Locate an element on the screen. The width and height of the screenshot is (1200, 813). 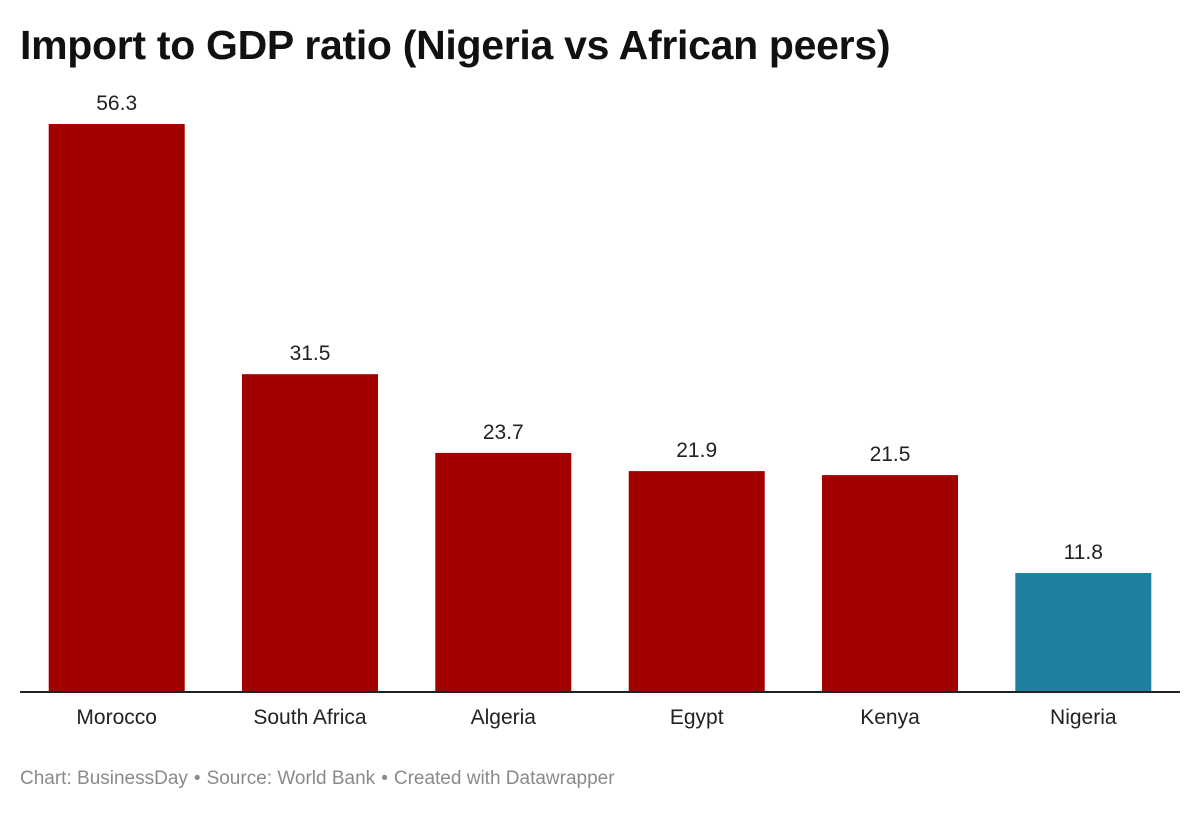
bar-algeria is located at coordinates (503, 572).